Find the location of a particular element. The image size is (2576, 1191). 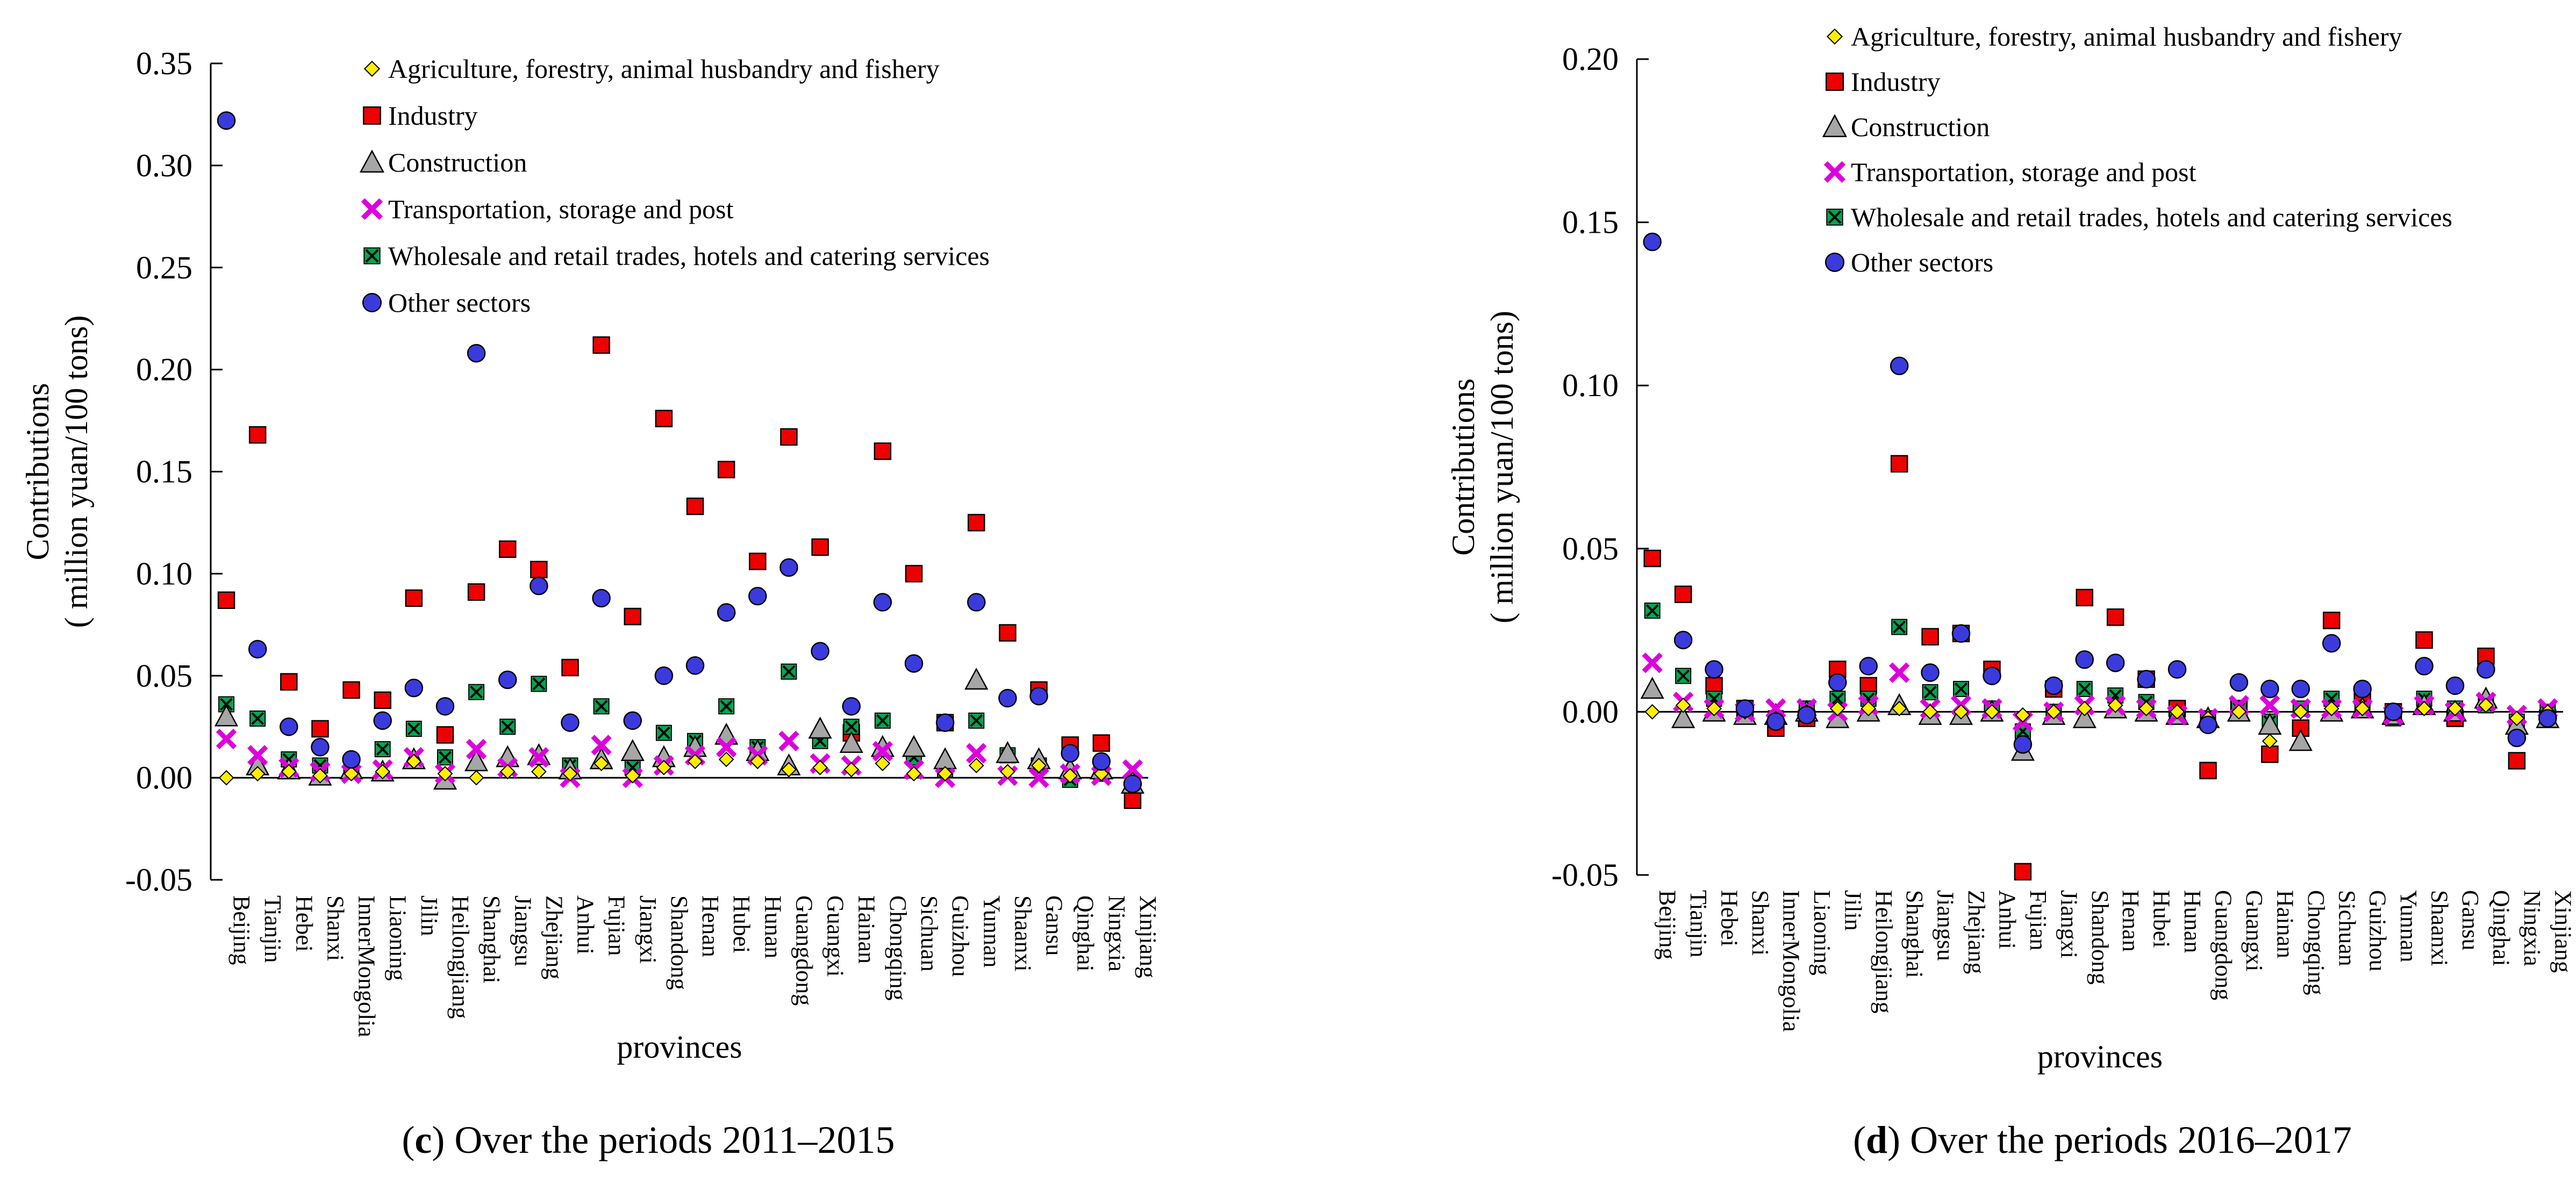

x-tick-label: Ningxia is located at coordinates (1117, 933).